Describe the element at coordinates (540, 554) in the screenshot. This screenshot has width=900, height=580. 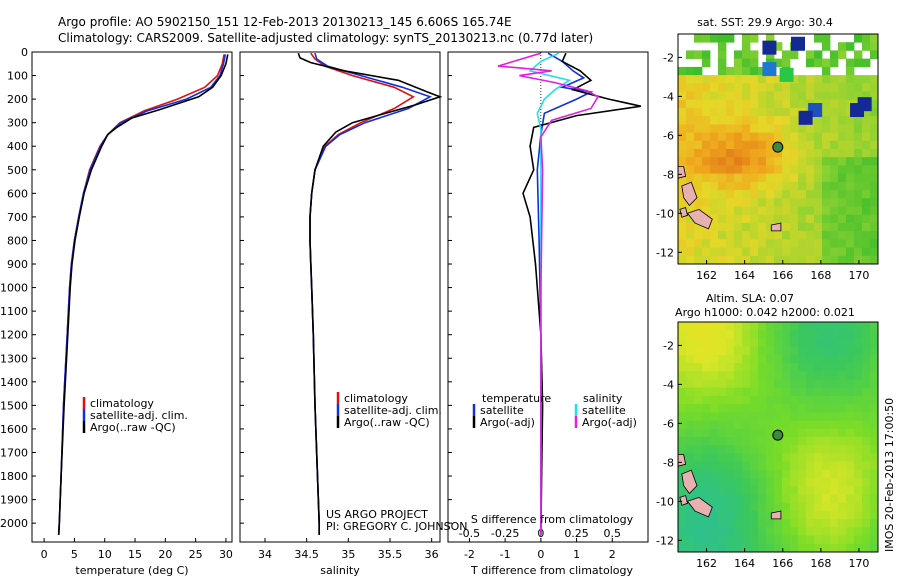
I see `x-tick-label: 0` at that location.